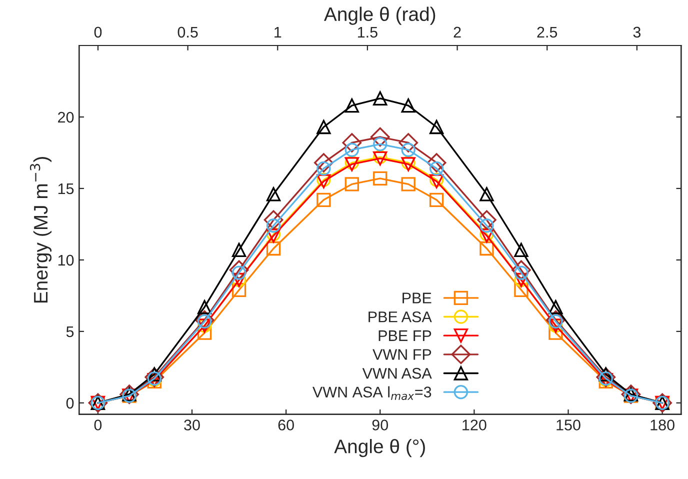 The height and width of the screenshot is (479, 688). I want to click on x2-tick-label: 3, so click(637, 32).